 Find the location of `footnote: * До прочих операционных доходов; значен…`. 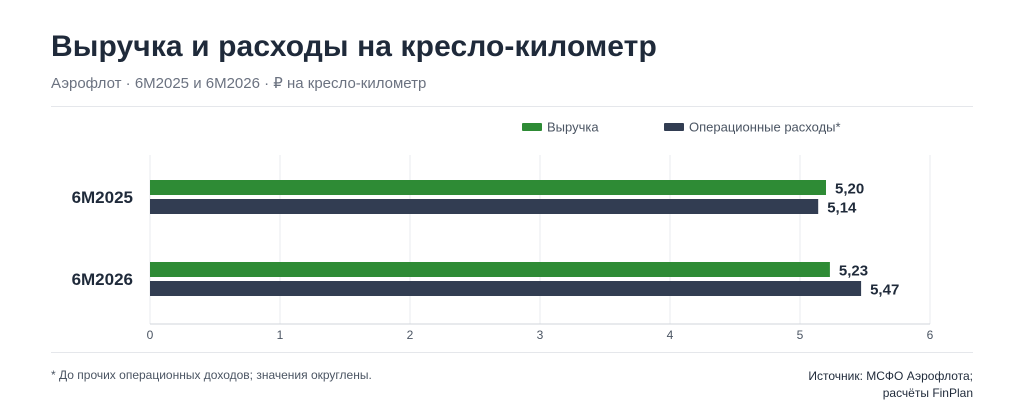

footnote: * До прочих операционных доходов; значен… is located at coordinates (211, 375).